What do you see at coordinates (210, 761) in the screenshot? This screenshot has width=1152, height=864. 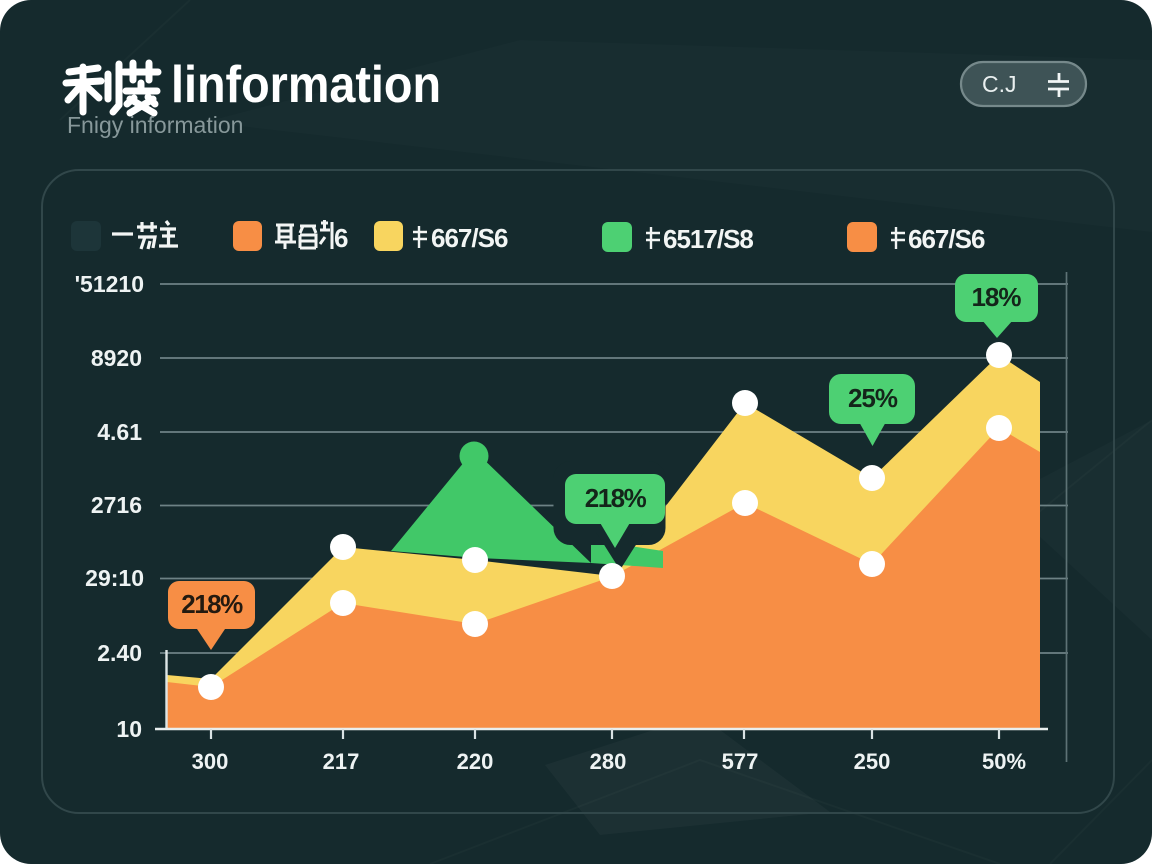 I see `svg-text: 300` at bounding box center [210, 761].